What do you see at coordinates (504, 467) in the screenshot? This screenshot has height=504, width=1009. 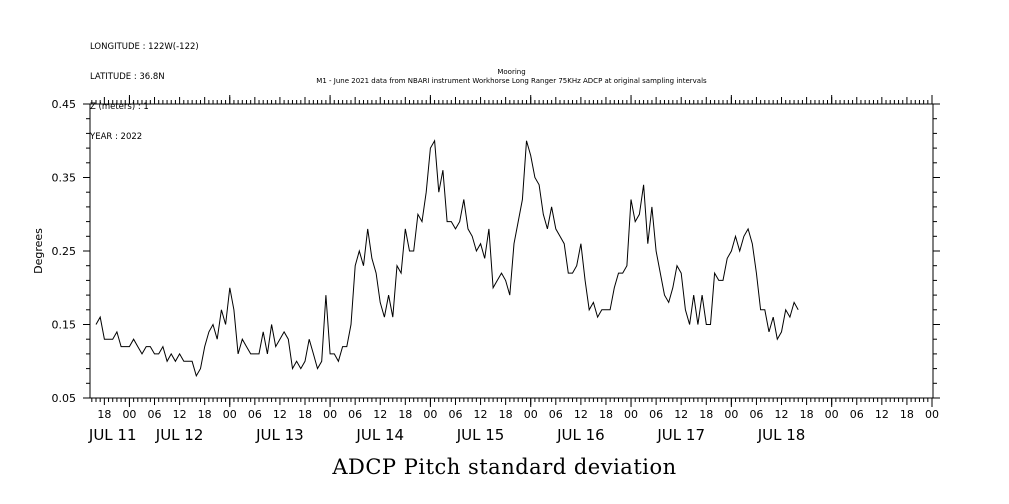 I see `bottom-title: ADCP Pitch standard deviation` at bounding box center [504, 467].